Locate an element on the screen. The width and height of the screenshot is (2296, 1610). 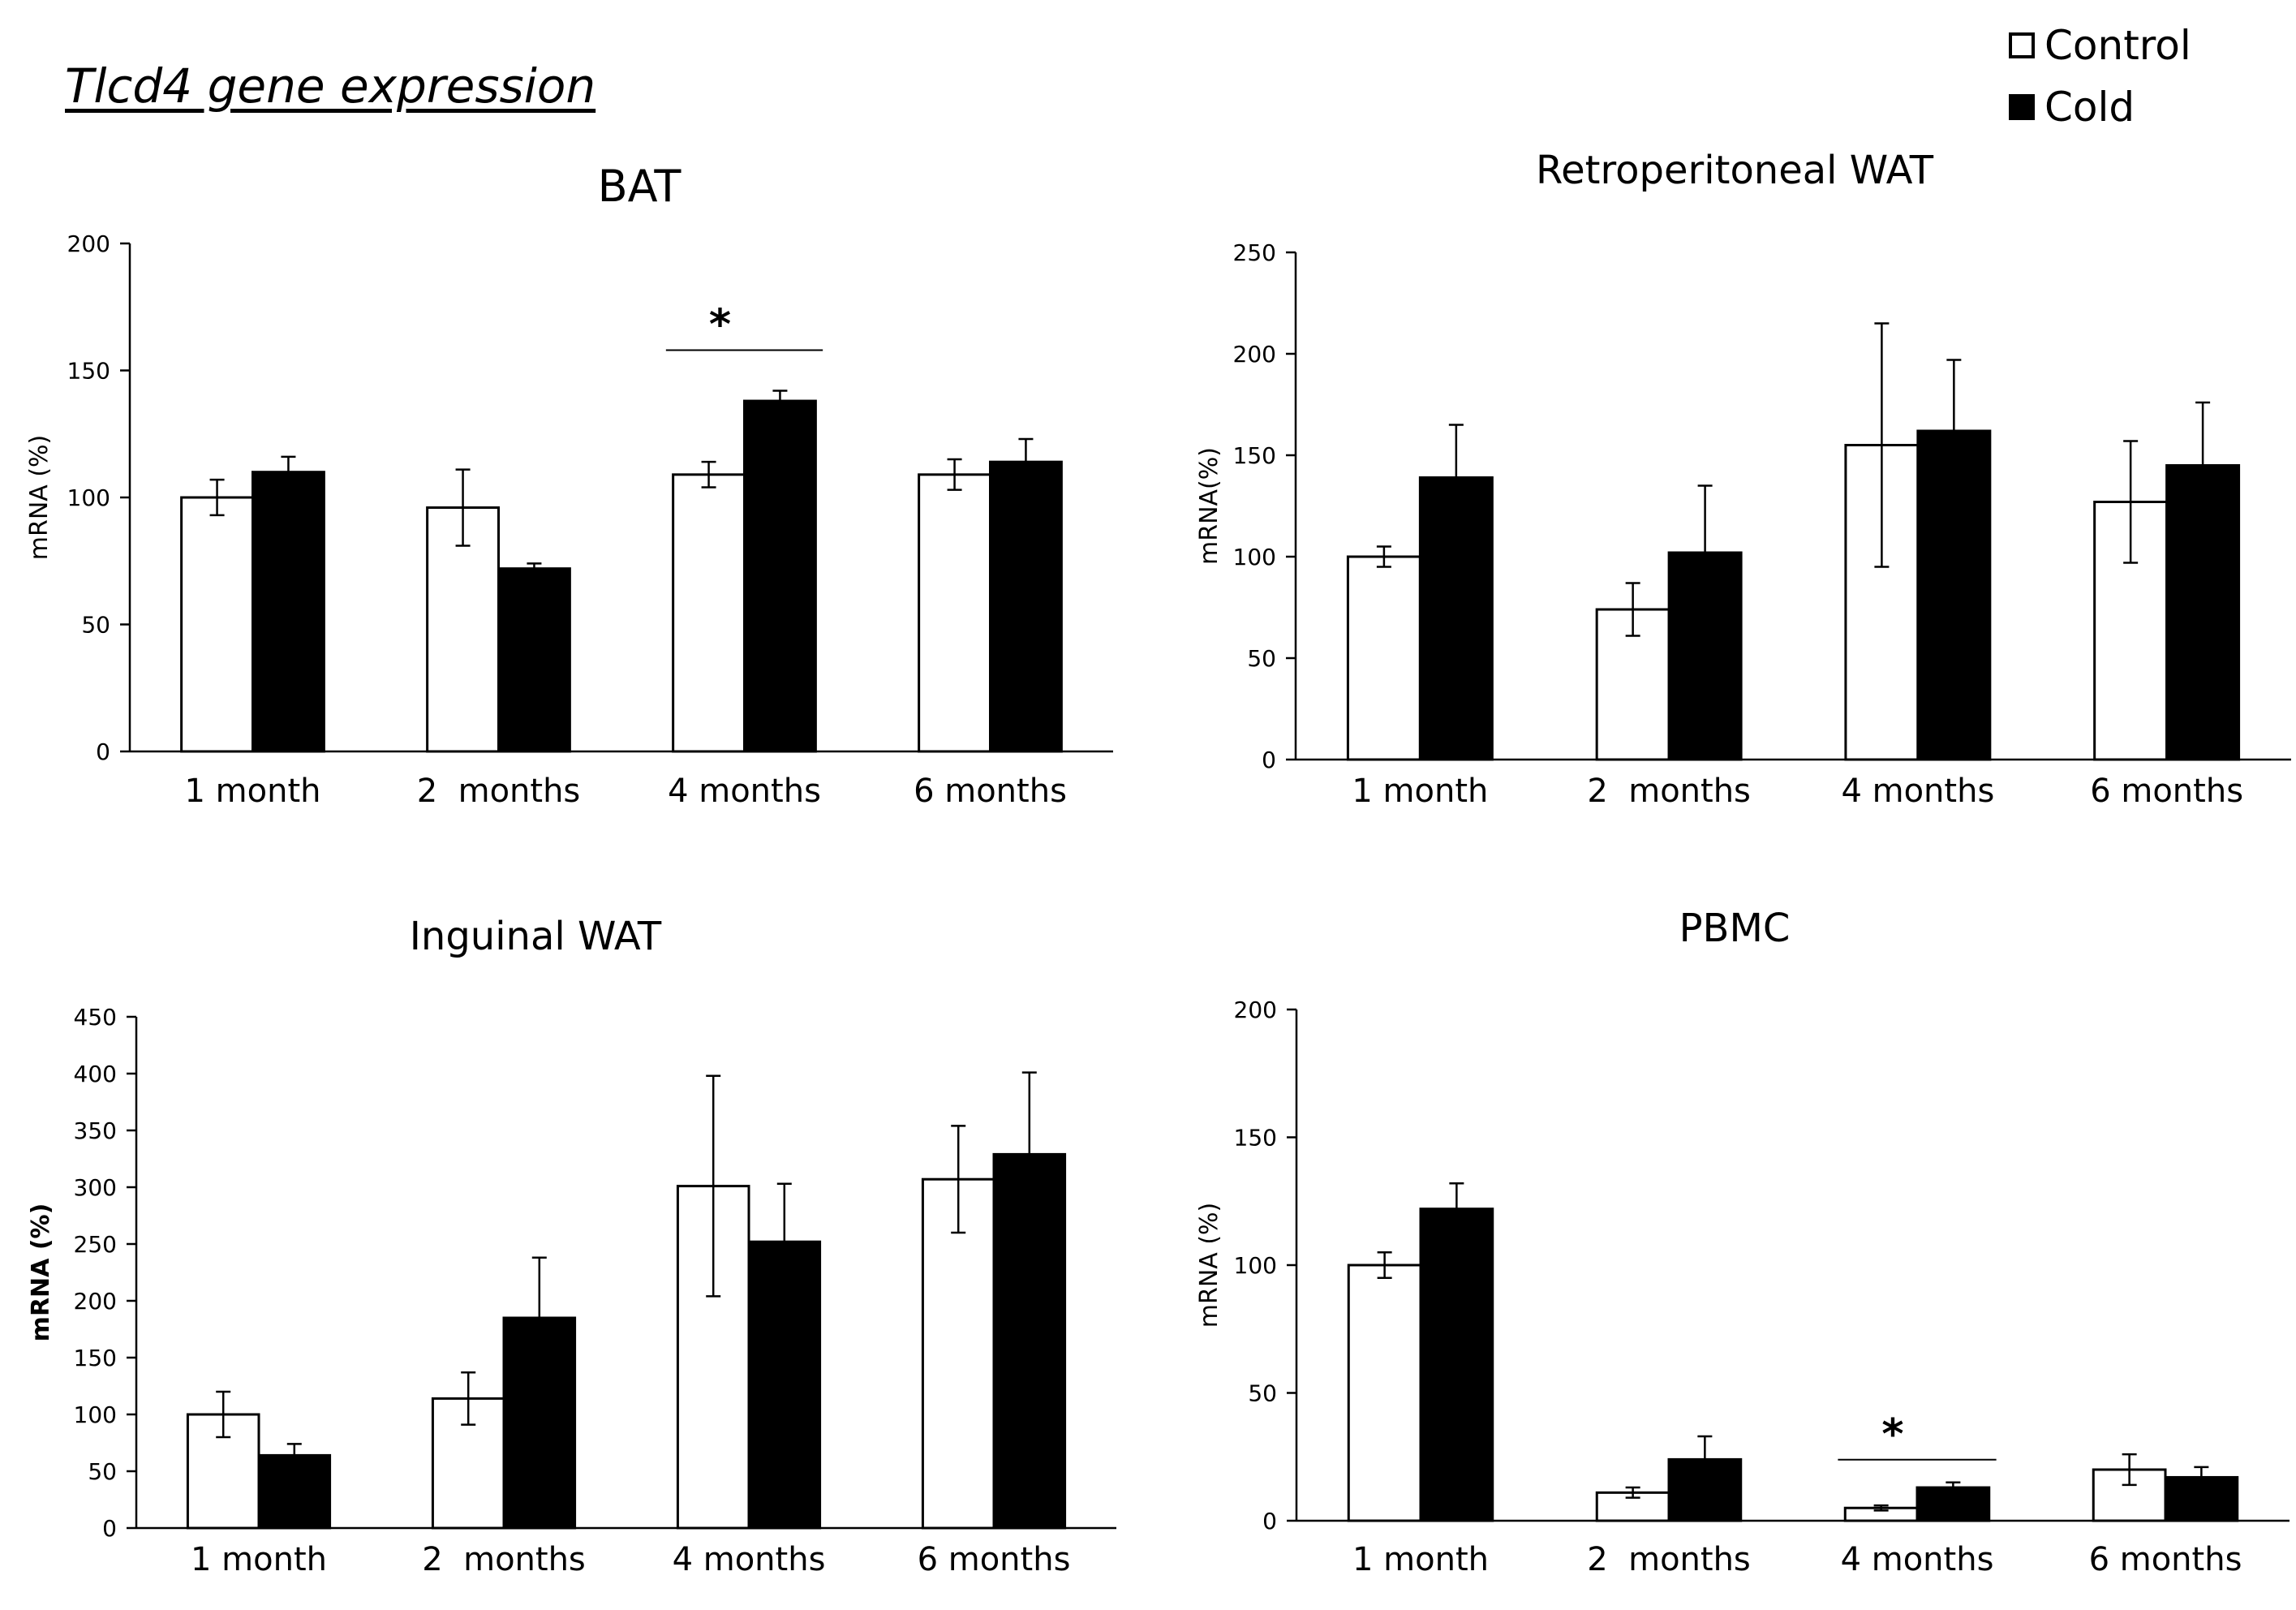
y-tick-label: 350 is located at coordinates (95, 1130).